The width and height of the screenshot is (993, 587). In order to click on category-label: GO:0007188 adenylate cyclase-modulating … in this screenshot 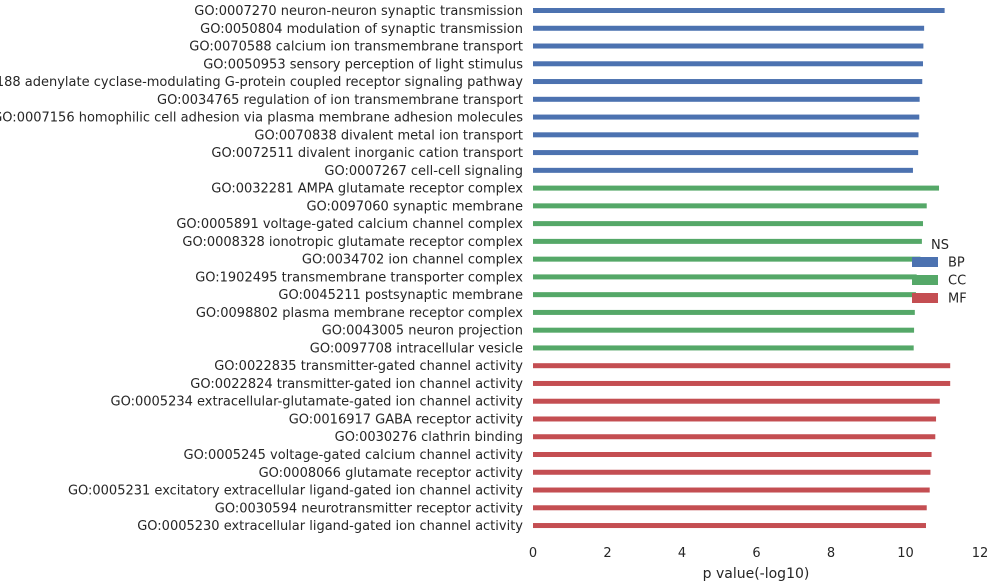, I will do `click(261, 82)`.